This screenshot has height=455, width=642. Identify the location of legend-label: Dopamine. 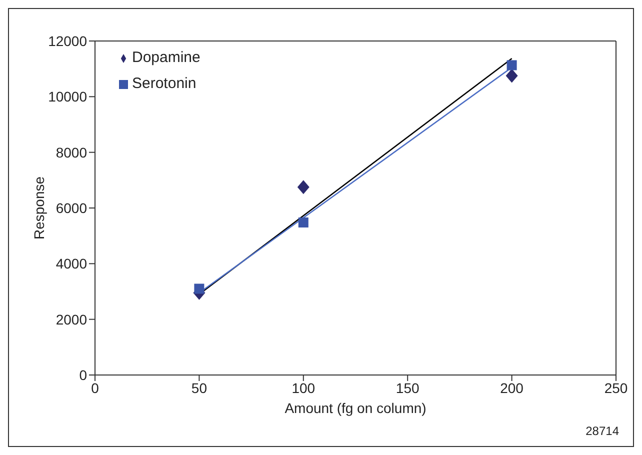
(166, 57).